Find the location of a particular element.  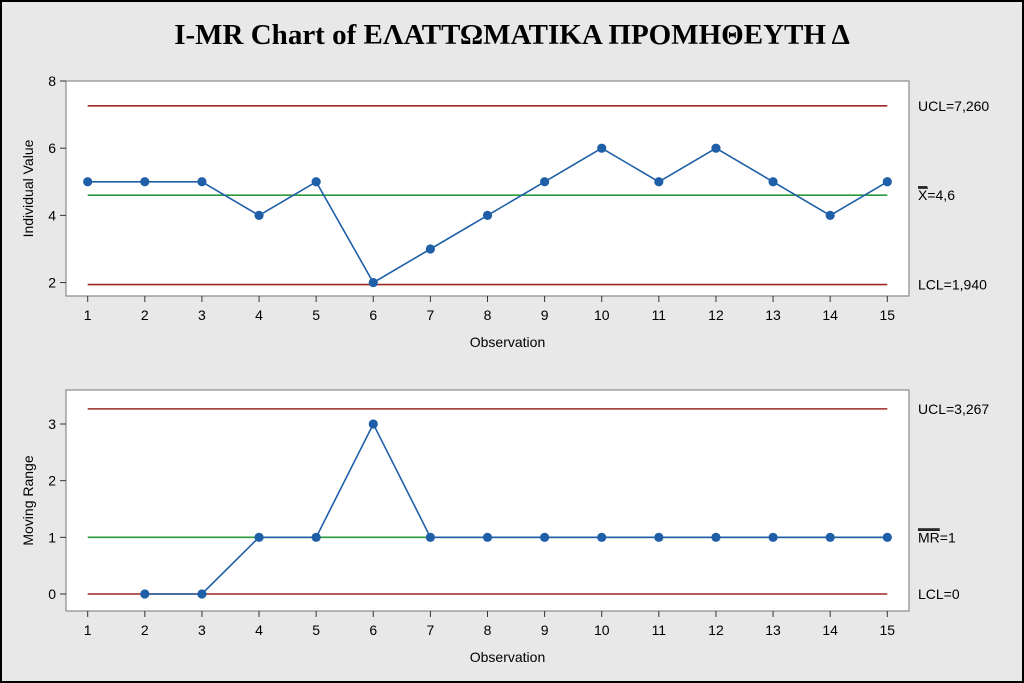

y-tick-label: 8 is located at coordinates (52, 81).